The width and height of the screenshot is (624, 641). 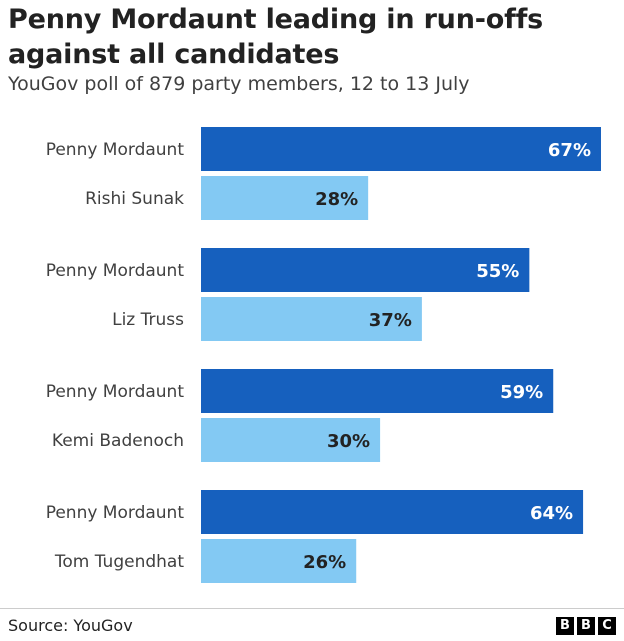 What do you see at coordinates (118, 441) in the screenshot?
I see `category-label: Kemi Badenoch` at bounding box center [118, 441].